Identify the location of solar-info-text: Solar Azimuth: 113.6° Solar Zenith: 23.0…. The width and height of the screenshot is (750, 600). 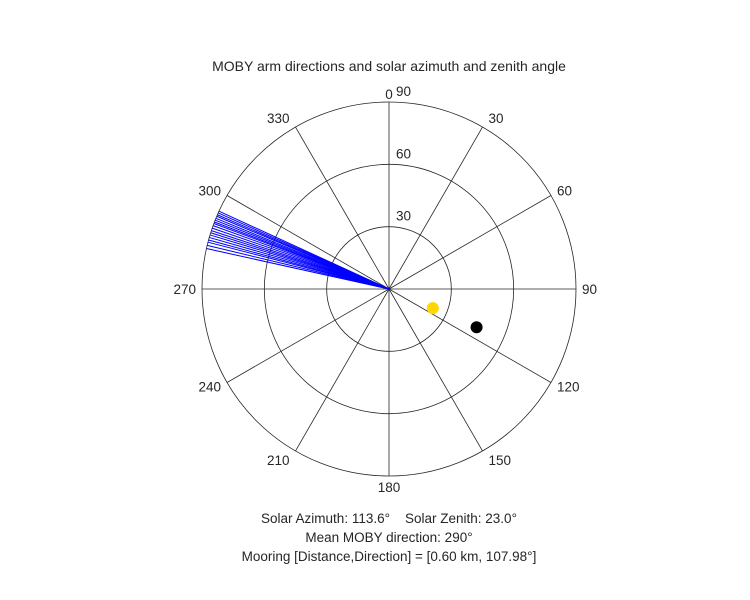
(389, 518).